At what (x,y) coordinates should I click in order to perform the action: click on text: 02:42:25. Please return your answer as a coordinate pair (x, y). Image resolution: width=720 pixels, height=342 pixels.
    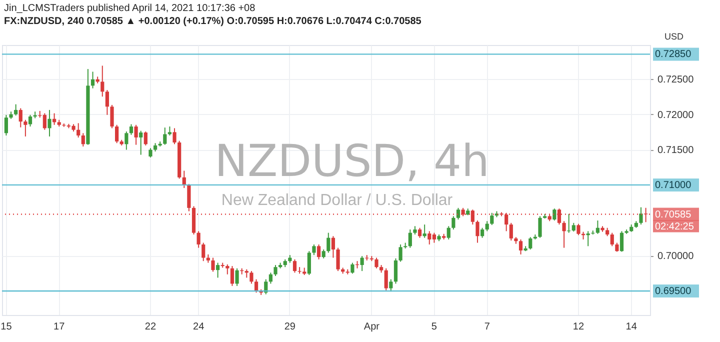
    Looking at the image, I should click on (674, 226).